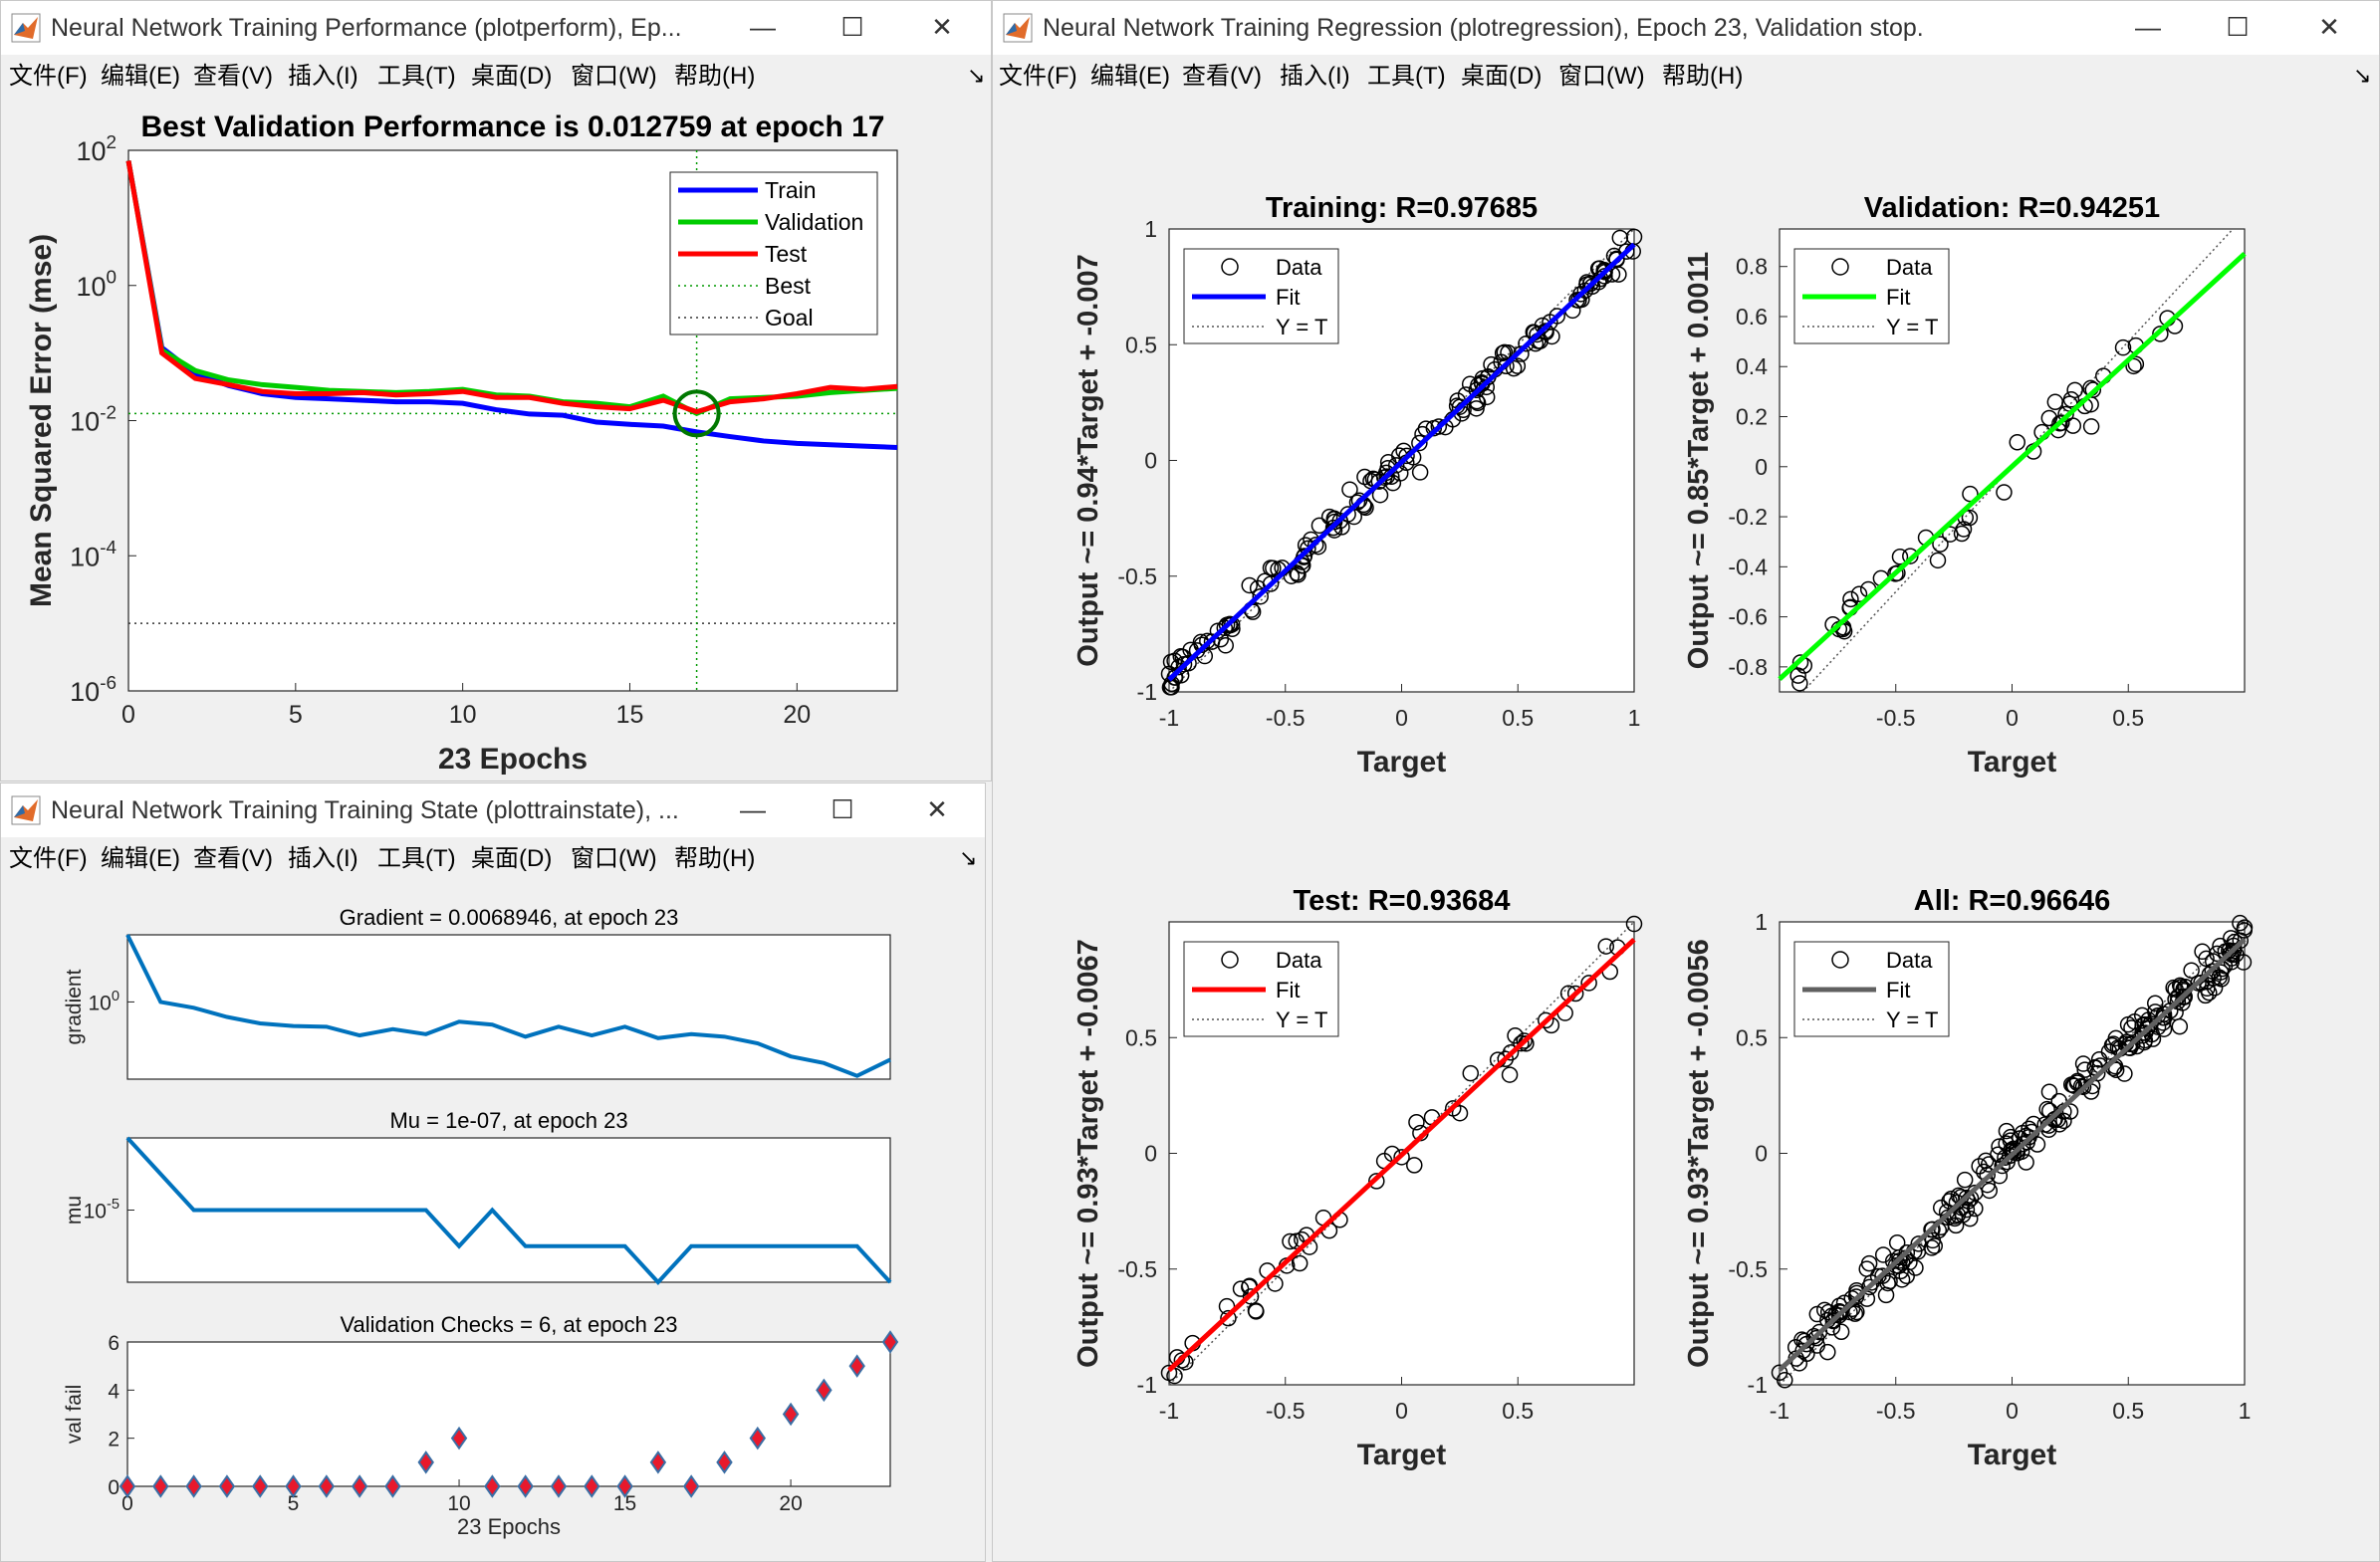 The height and width of the screenshot is (1562, 2380). I want to click on valfail-y-tick-label: 0, so click(114, 1487).